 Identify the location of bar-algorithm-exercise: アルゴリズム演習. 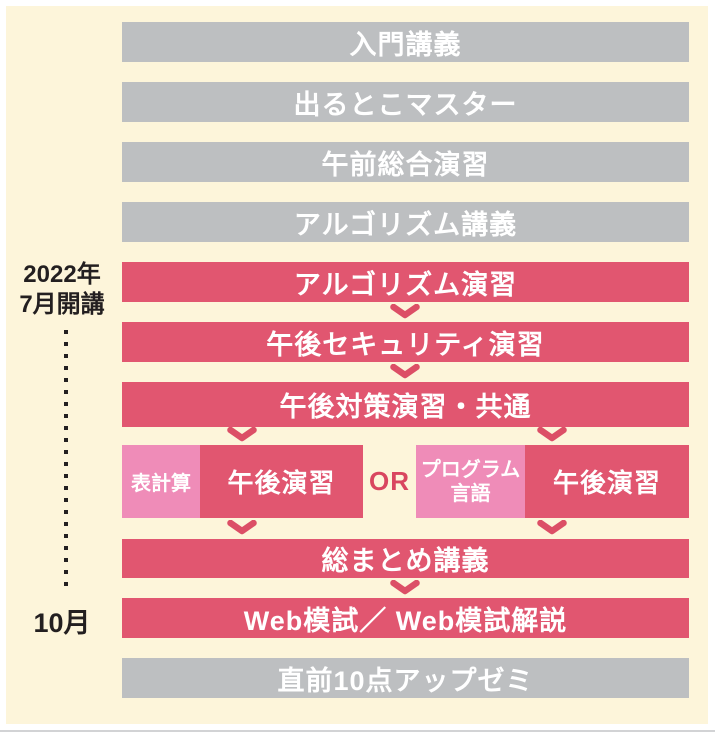
(405, 282).